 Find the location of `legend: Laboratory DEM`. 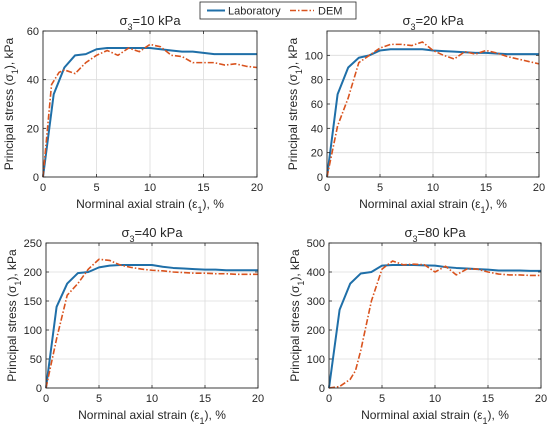

legend: Laboratory DEM is located at coordinates (278, 10).